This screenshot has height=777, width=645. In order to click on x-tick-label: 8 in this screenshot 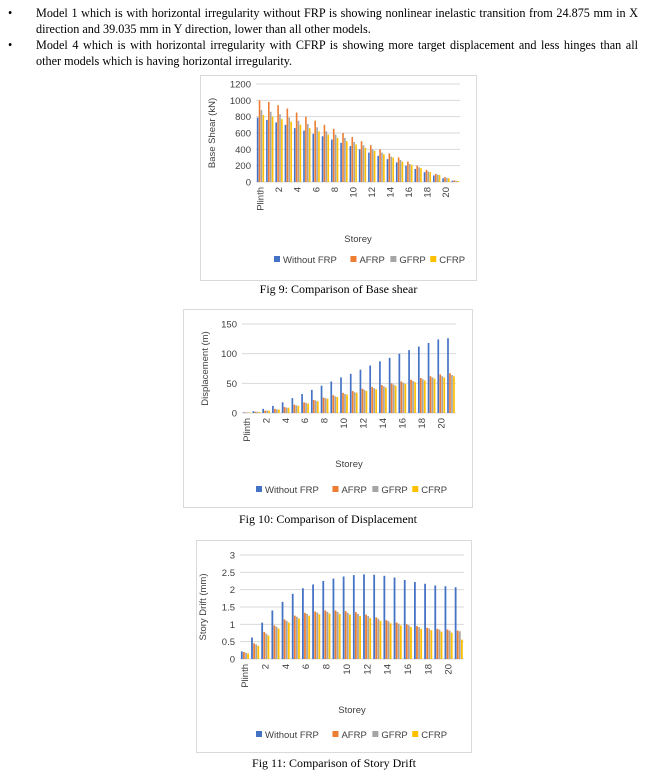, I will do `click(327, 666)`.